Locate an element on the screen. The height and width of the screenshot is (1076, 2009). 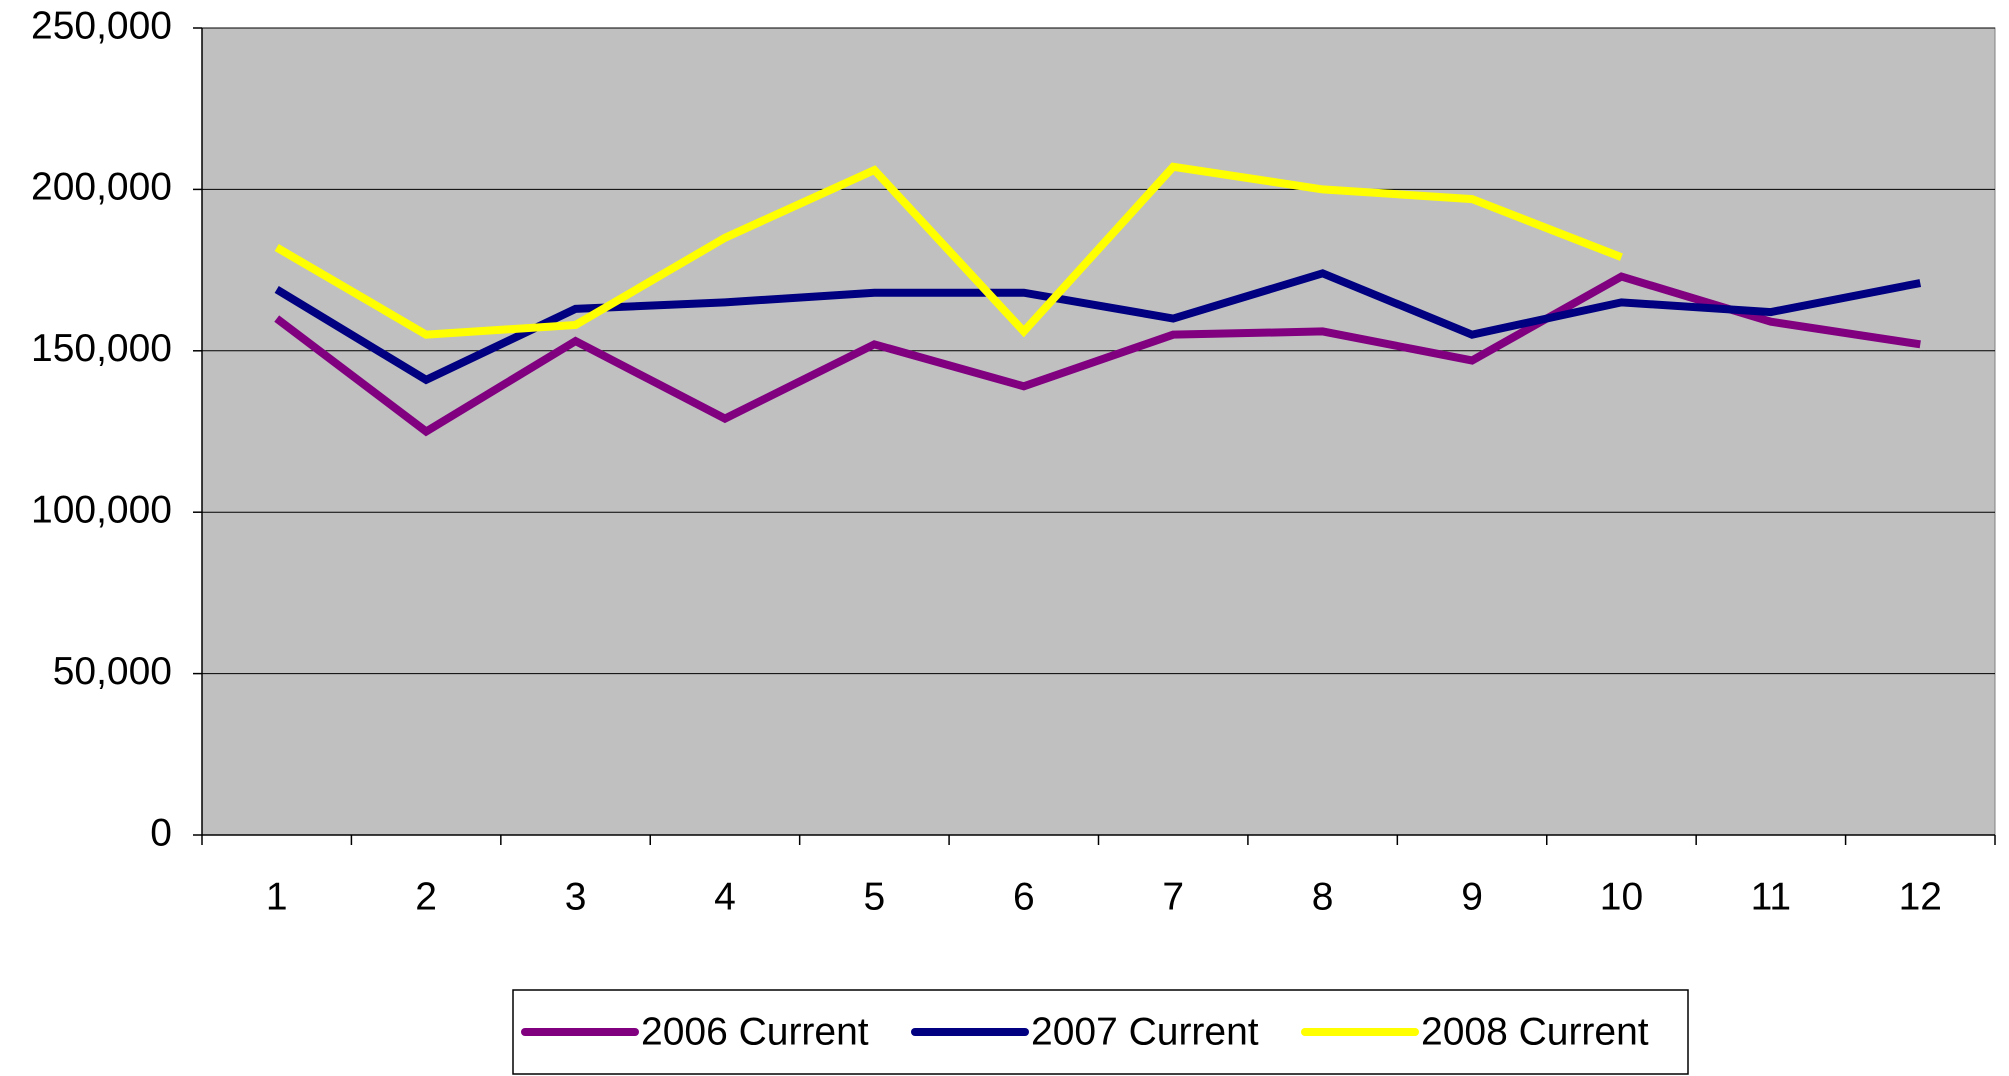
legend-label: 2006 Current is located at coordinates (755, 1031).